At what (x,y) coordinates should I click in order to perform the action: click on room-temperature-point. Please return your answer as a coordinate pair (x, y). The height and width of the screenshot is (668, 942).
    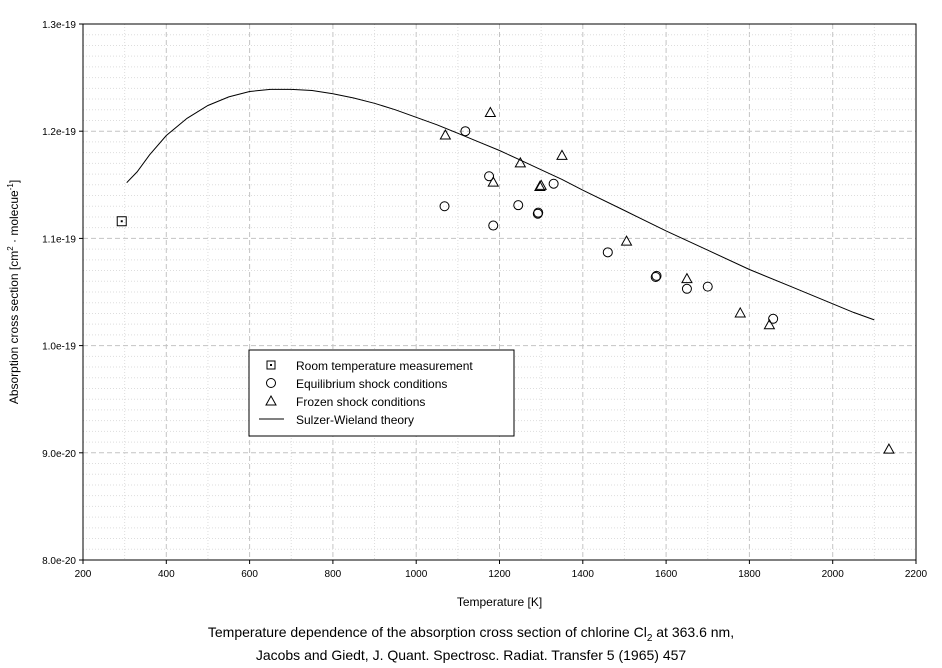
    Looking at the image, I should click on (121, 221).